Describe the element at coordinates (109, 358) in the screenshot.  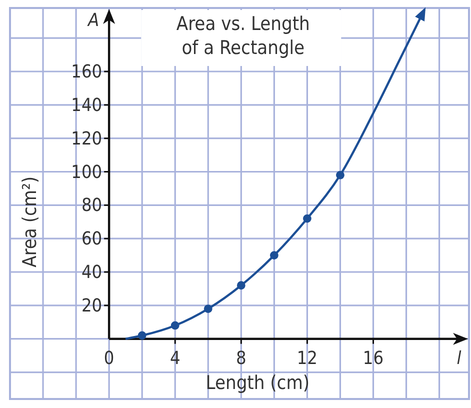
I see `x-tick-label: 0` at that location.